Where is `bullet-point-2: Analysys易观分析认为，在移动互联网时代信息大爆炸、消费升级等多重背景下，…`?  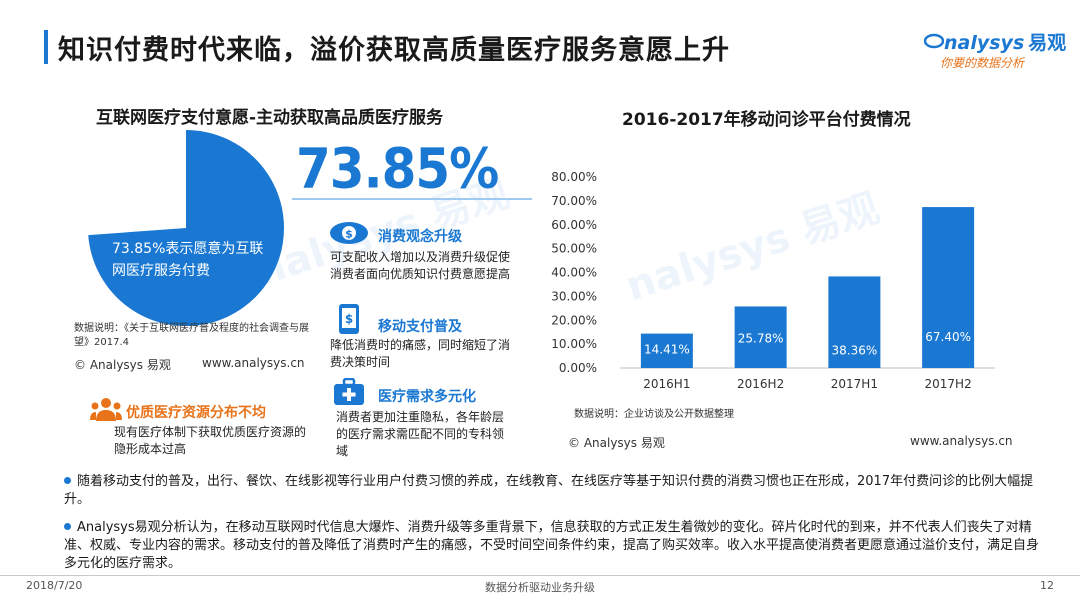 bullet-point-2: Analysys易观分析认为，在移动互联网时代信息大爆炸、消费升级等多重背景下，… is located at coordinates (554, 546).